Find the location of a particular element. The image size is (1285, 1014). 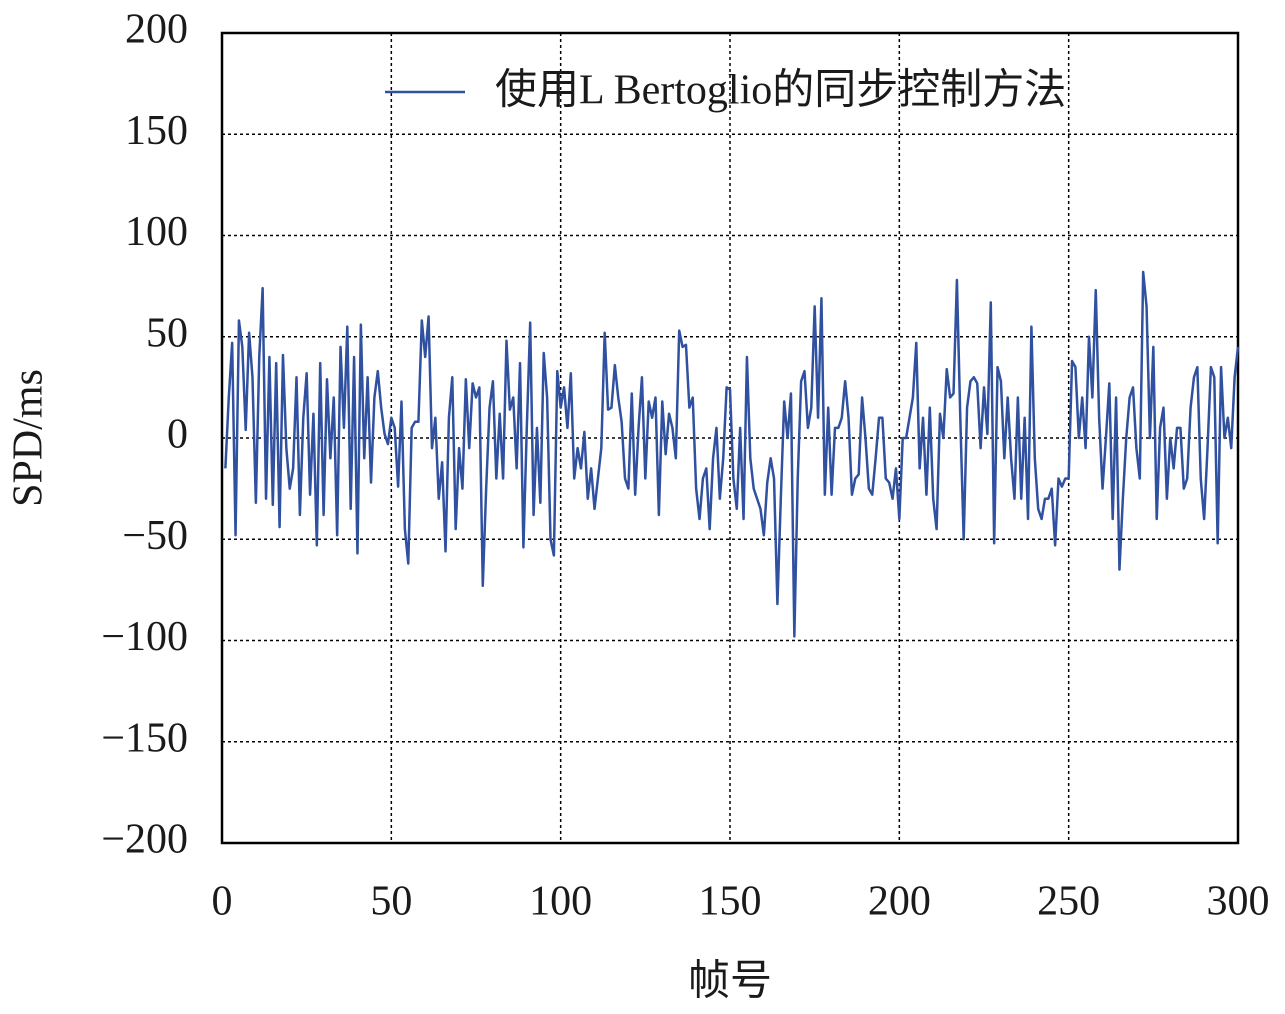

x-tick-label: 50 is located at coordinates (391, 902).